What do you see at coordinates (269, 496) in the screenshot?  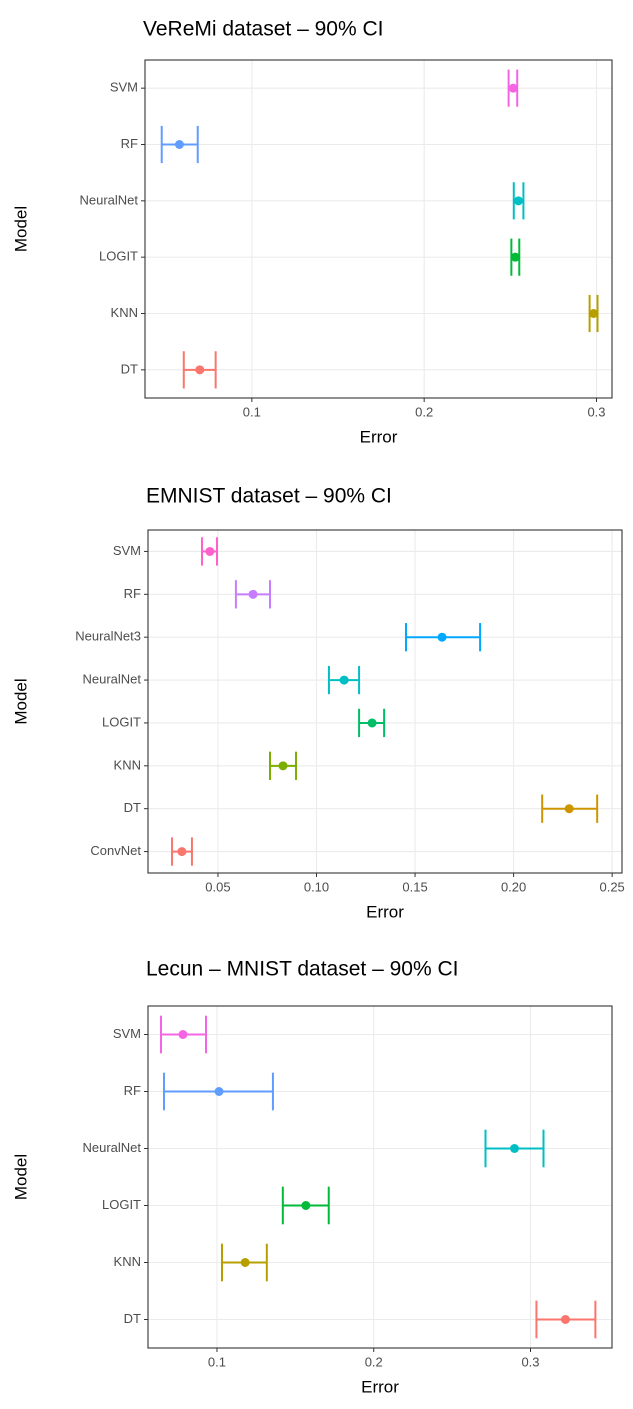 I see `chart-title: EMNIST dataset – 90% CI` at bounding box center [269, 496].